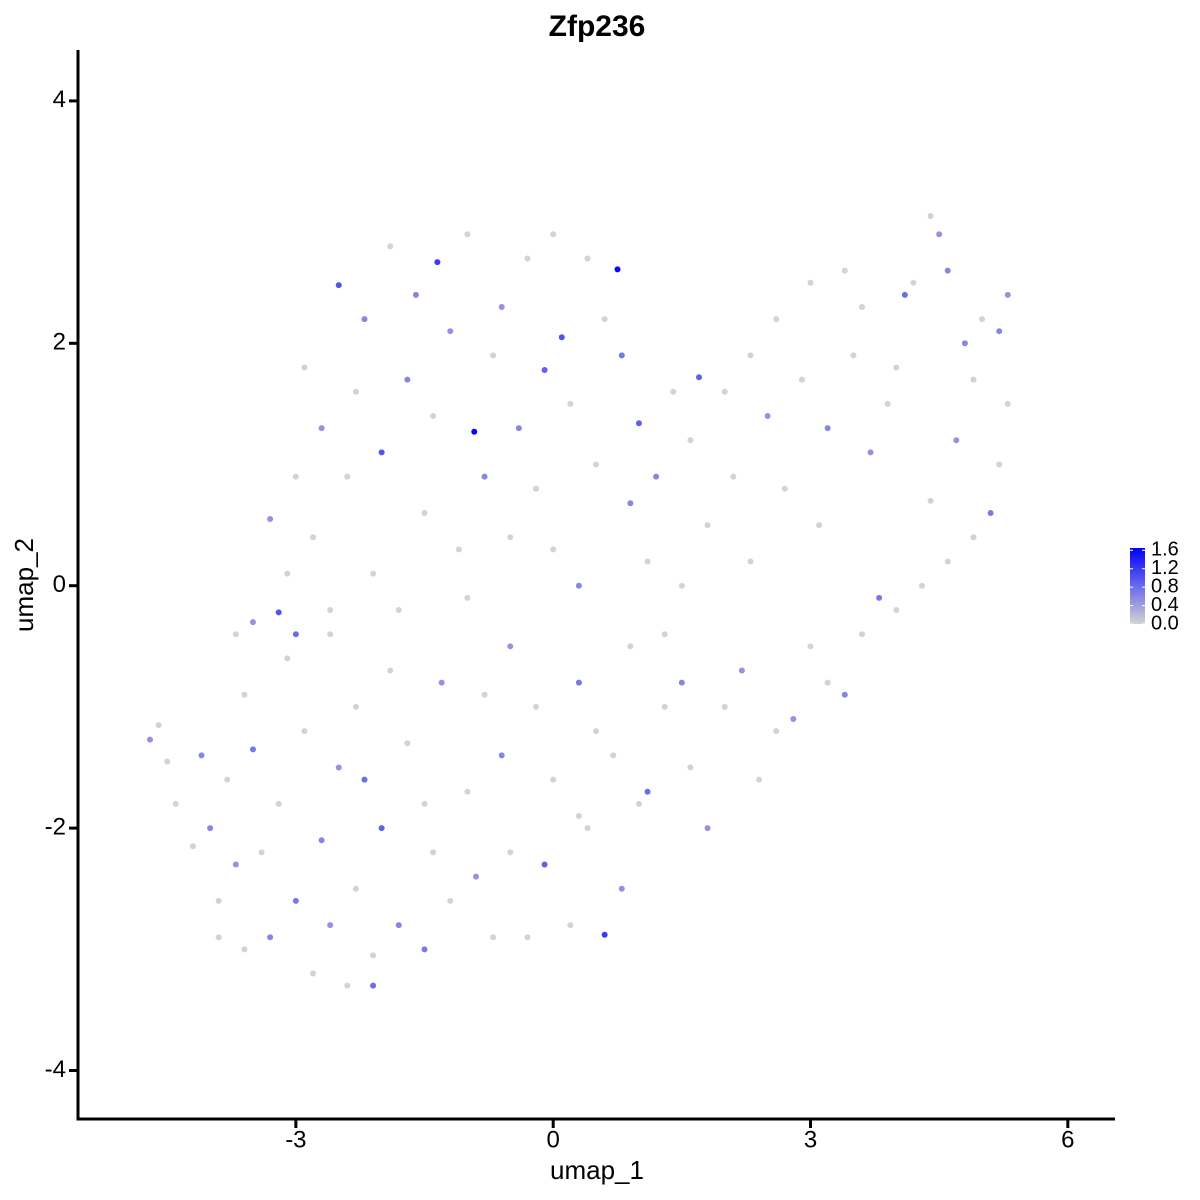 The image size is (1200, 1200). What do you see at coordinates (295, 1139) in the screenshot?
I see `x-tick-label: -3` at bounding box center [295, 1139].